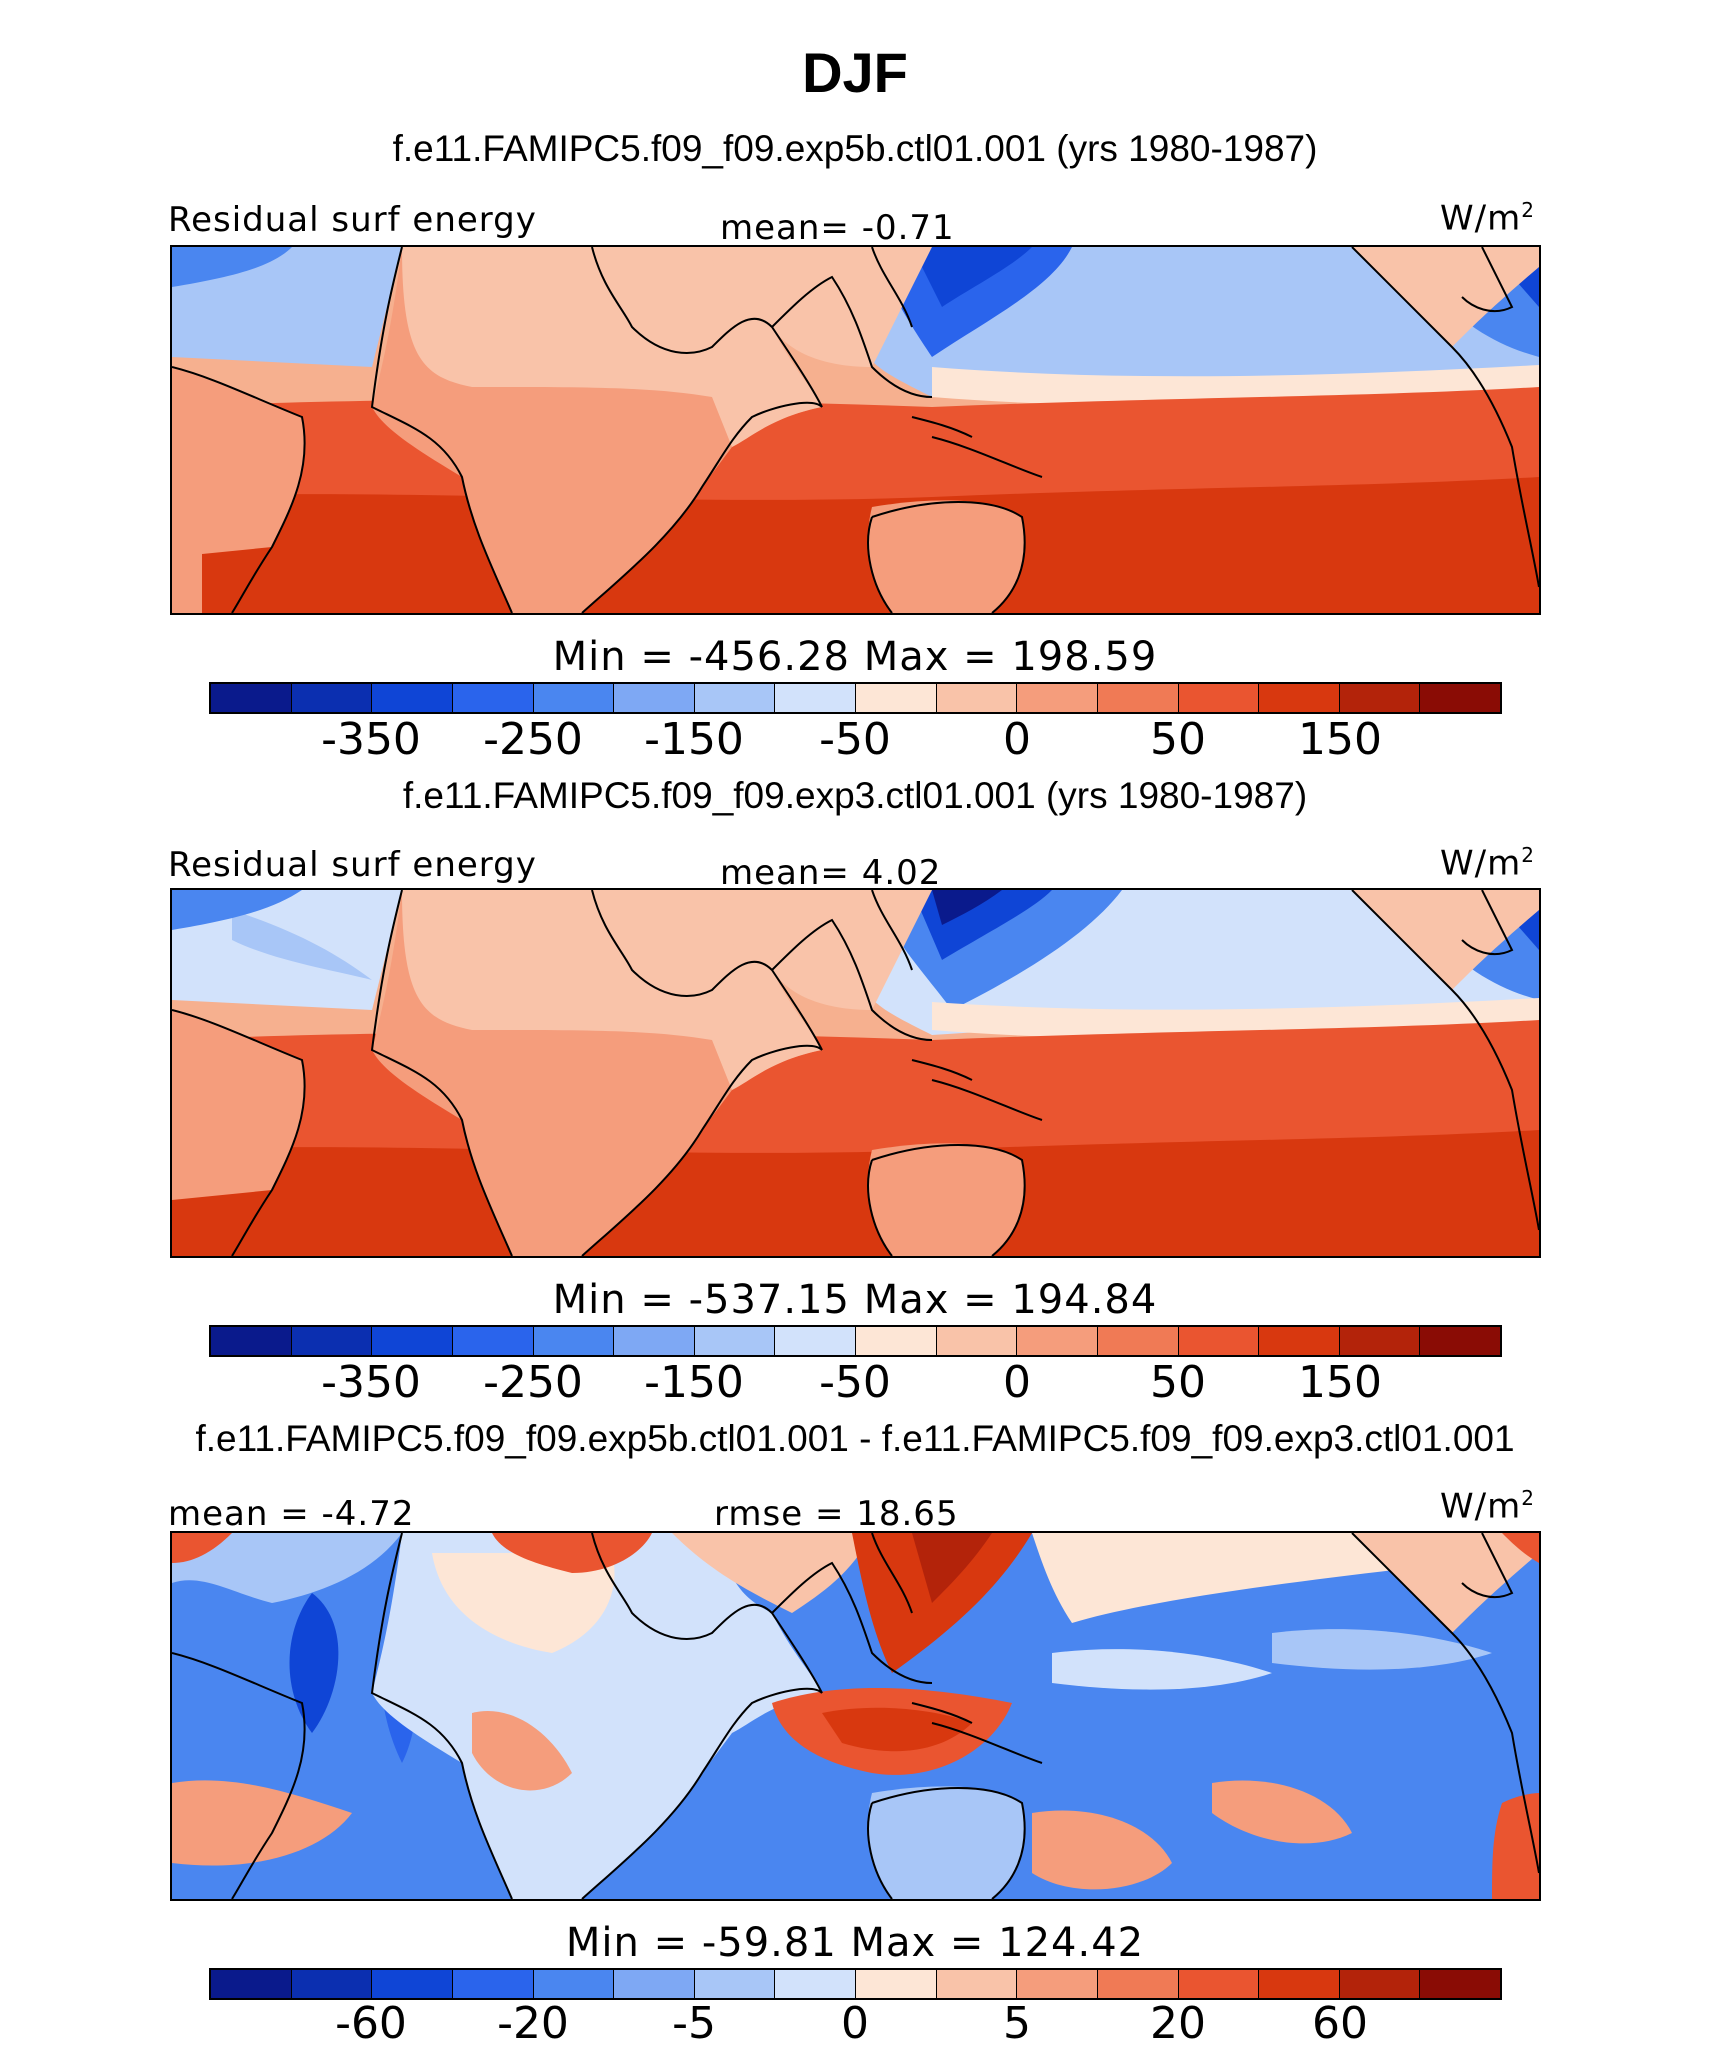  I want to click on panel2-colorbar, so click(855, 1341).